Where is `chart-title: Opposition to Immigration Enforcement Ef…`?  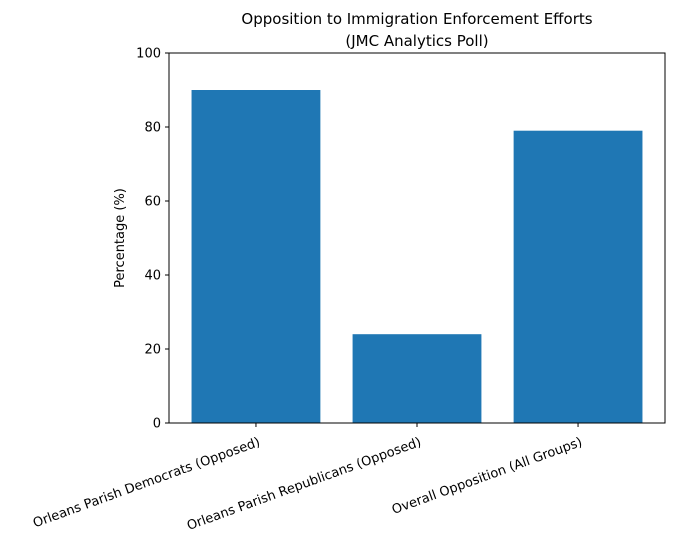
chart-title: Opposition to Immigration Enforcement Ef… is located at coordinates (416, 19).